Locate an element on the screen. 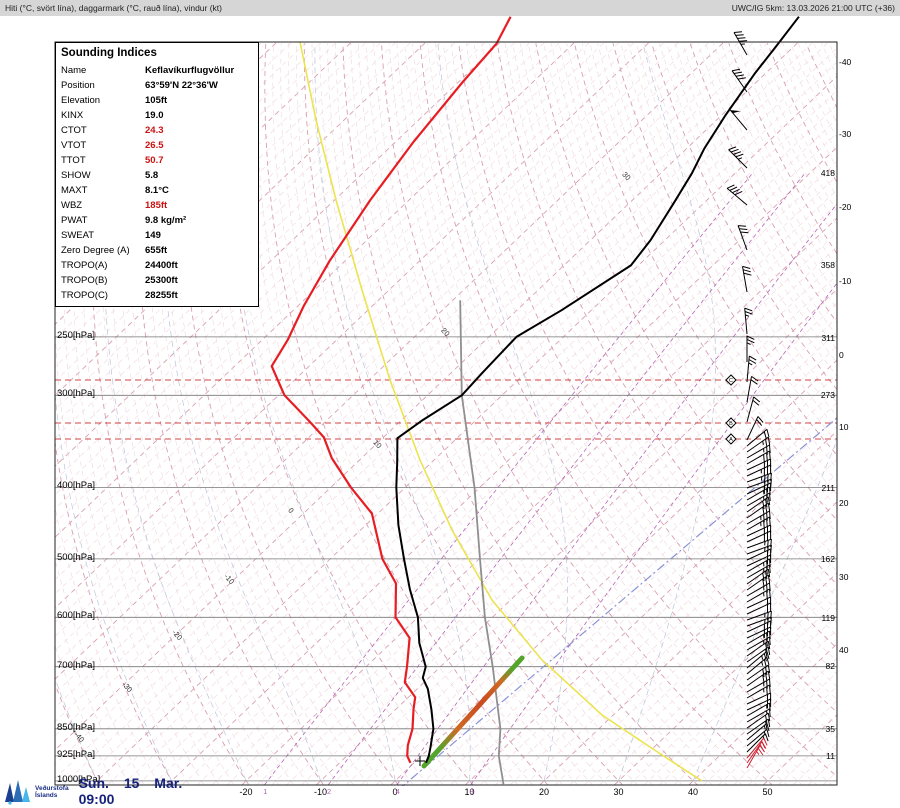 This screenshot has height=808, width=900. vedurstofa-logo is located at coordinates (17, 792).